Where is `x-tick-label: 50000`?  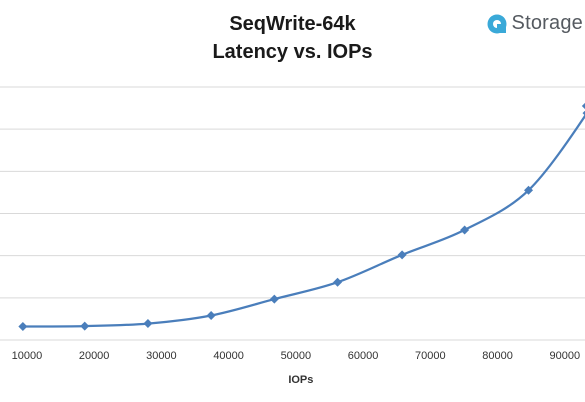 x-tick-label: 50000 is located at coordinates (296, 356).